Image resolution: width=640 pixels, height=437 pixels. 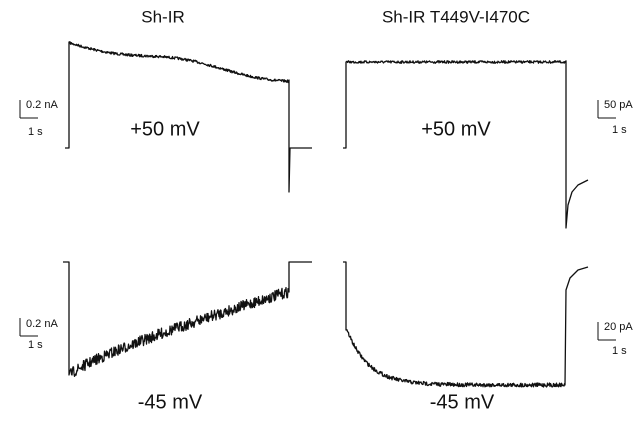 I want to click on scale-current: 50 pA, so click(x=618, y=105).